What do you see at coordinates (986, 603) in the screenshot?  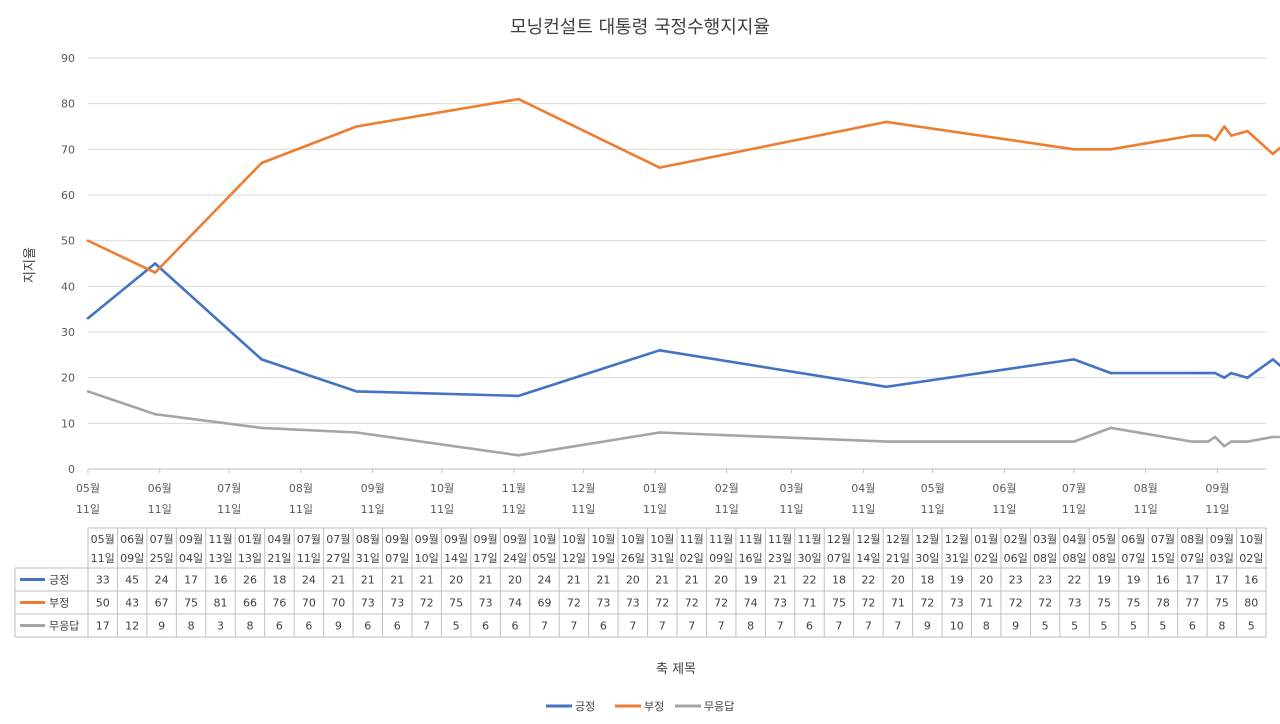 I see `data-label: 71` at bounding box center [986, 603].